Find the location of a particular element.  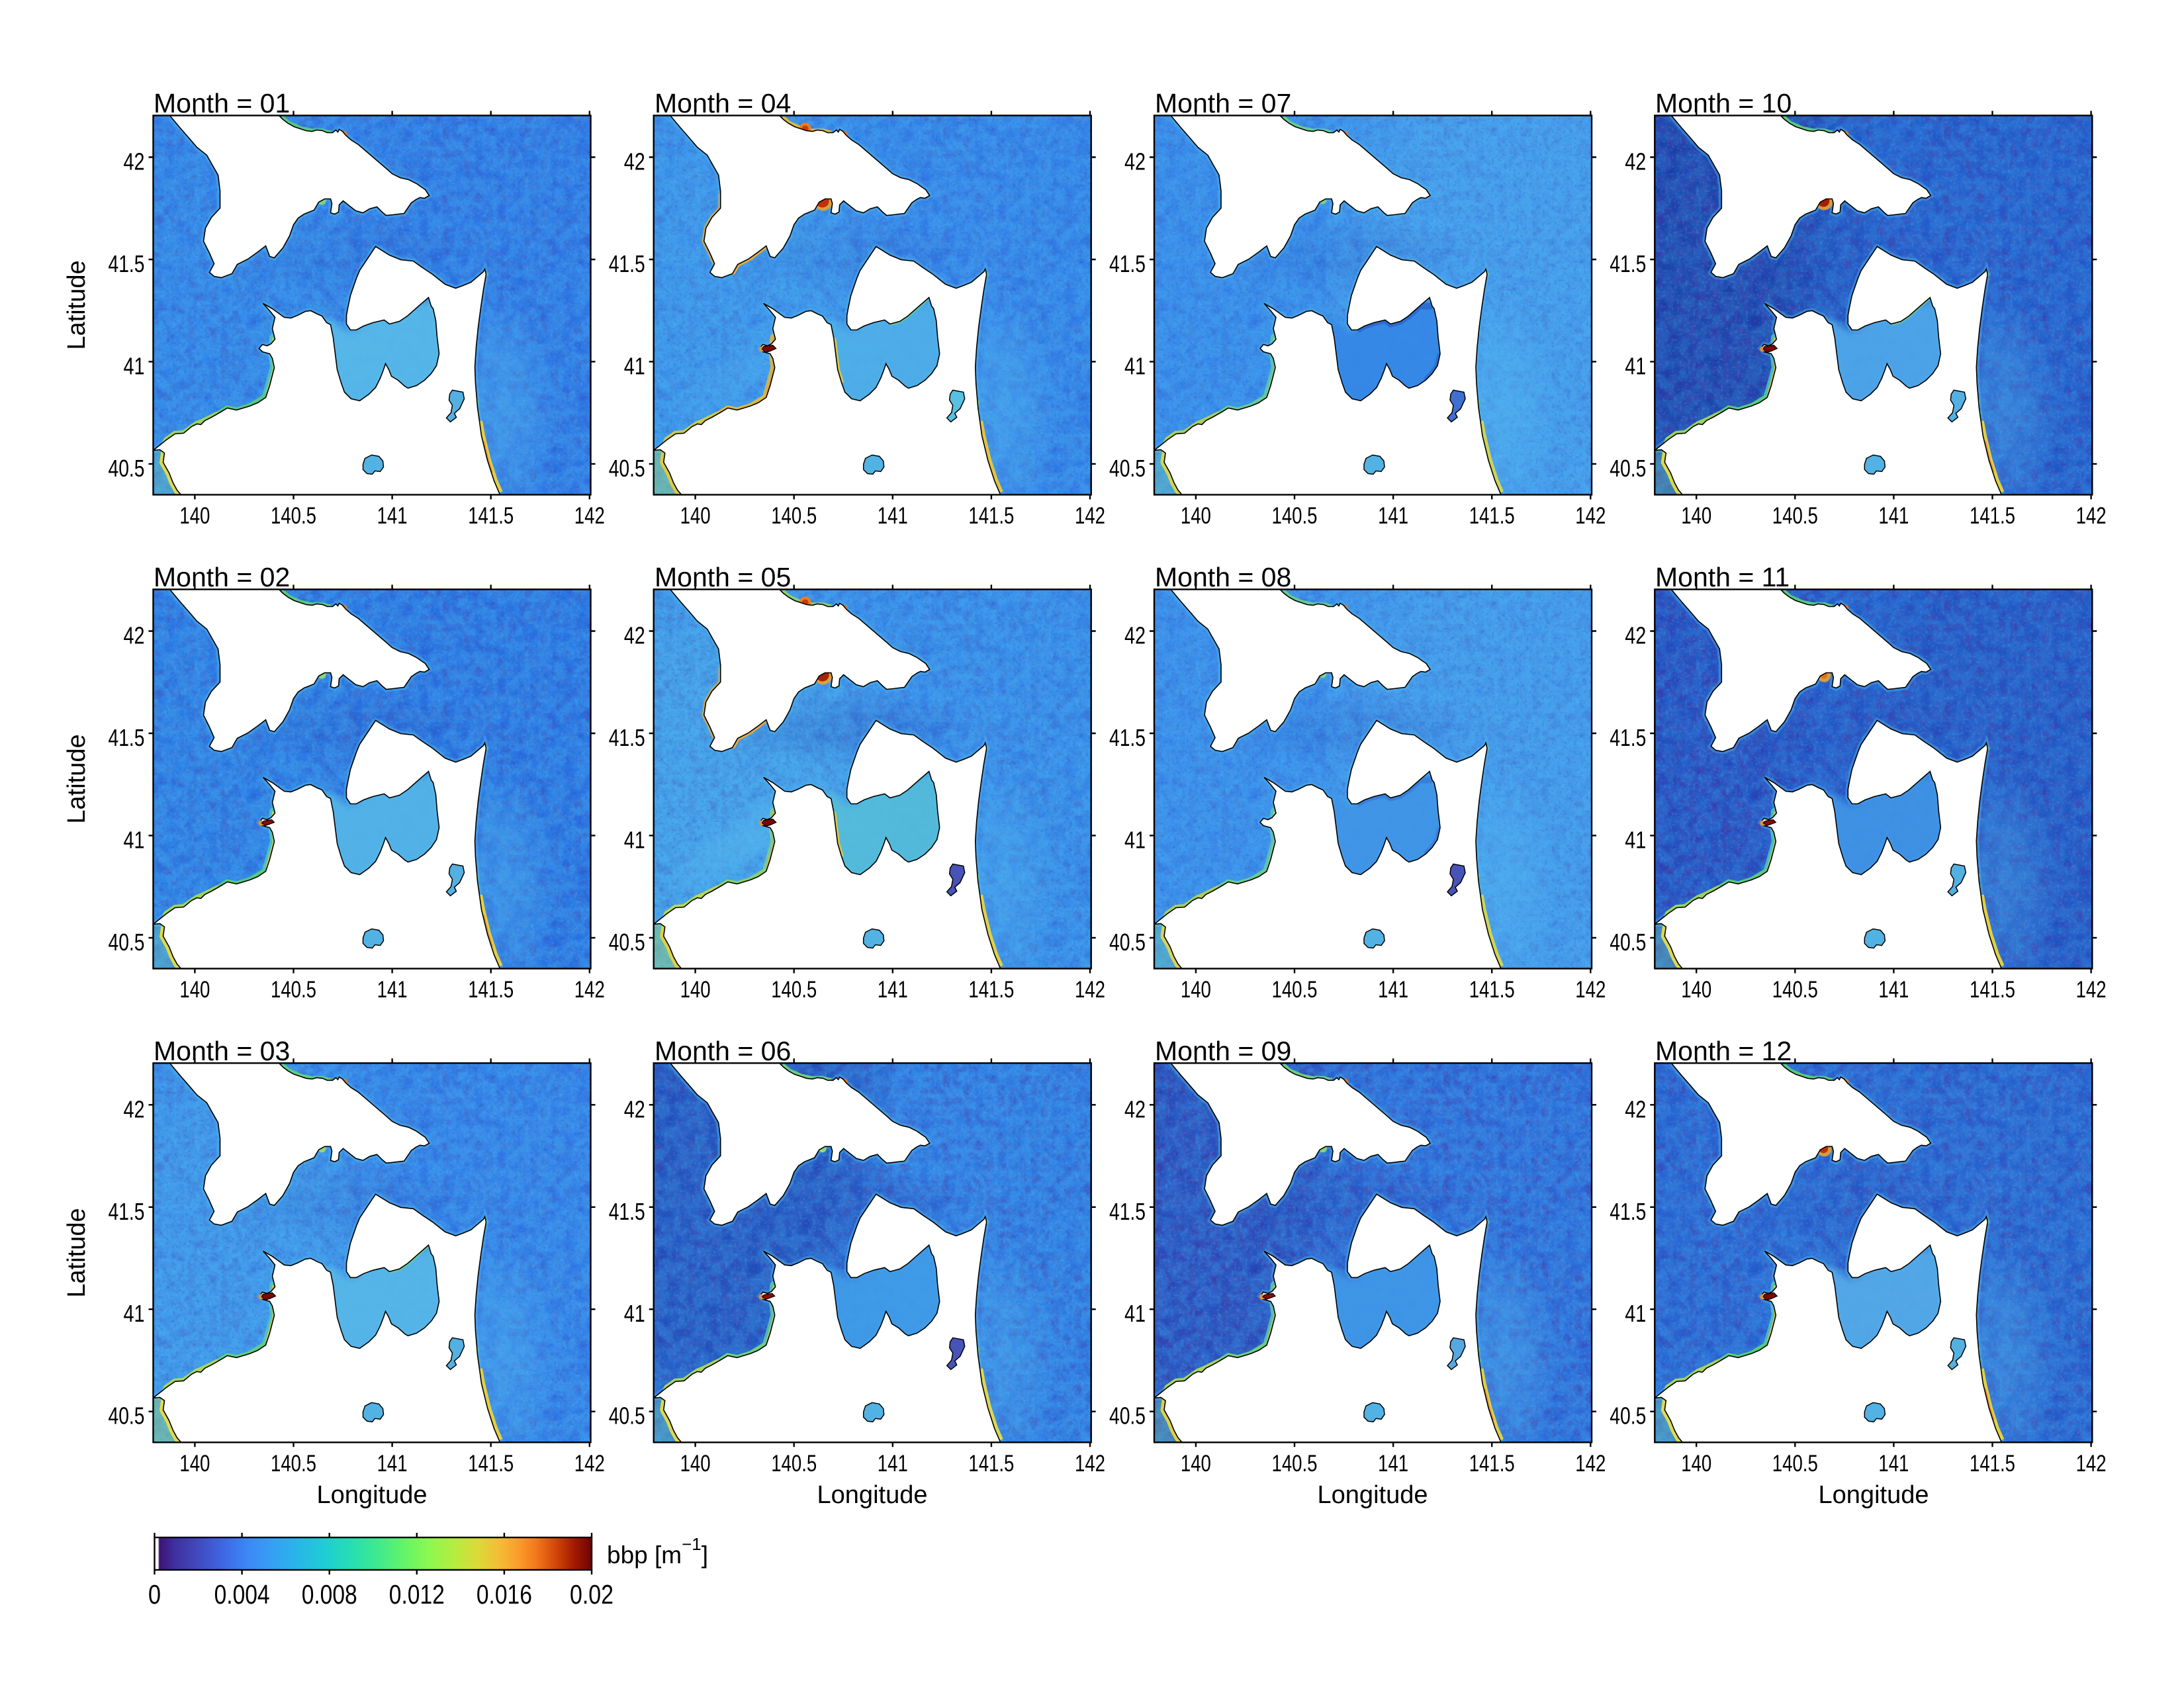

svg-text: Month = 03 is located at coordinates (222, 1051).